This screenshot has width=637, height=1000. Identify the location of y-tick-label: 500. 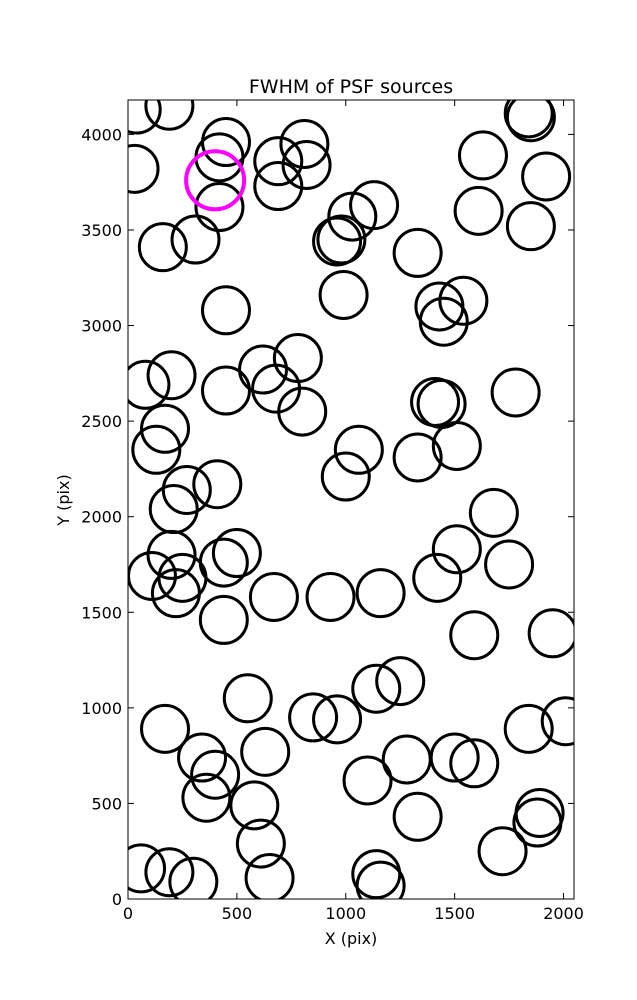
(106, 803).